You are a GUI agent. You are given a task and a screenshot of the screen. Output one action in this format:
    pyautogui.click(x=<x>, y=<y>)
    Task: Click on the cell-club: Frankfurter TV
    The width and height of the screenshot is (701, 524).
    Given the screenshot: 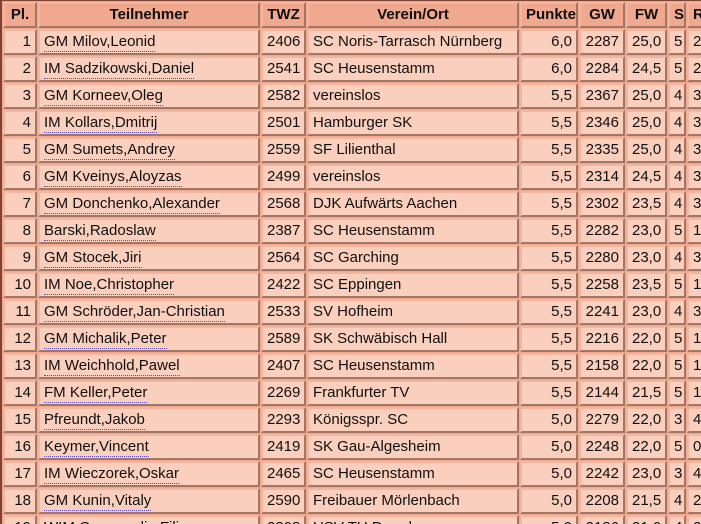 What is the action you would take?
    pyautogui.click(x=413, y=393)
    